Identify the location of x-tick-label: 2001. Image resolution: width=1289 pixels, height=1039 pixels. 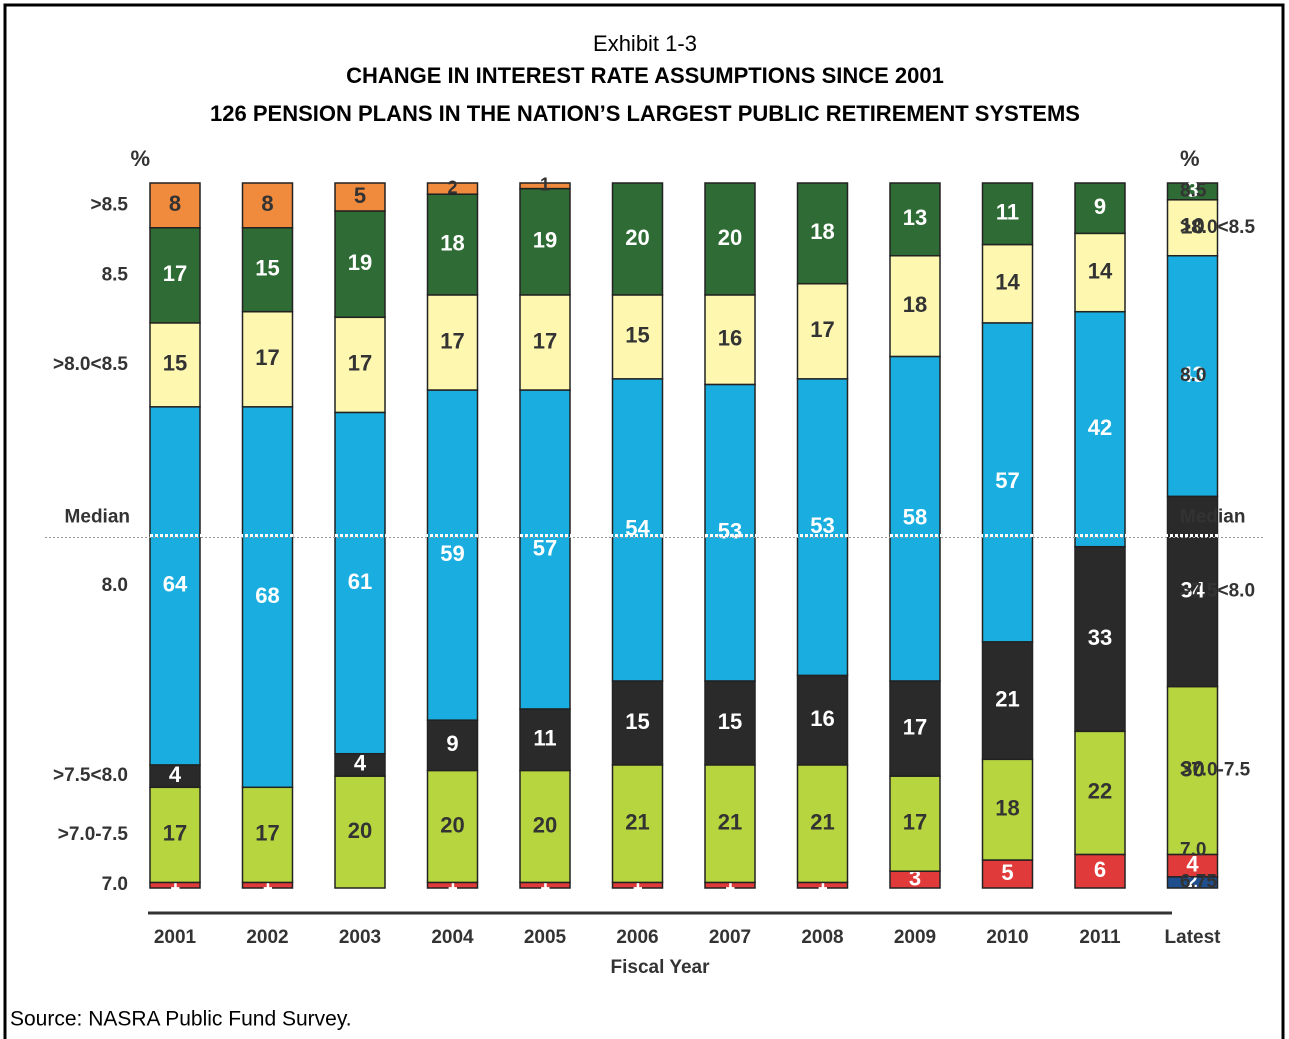
(175, 937).